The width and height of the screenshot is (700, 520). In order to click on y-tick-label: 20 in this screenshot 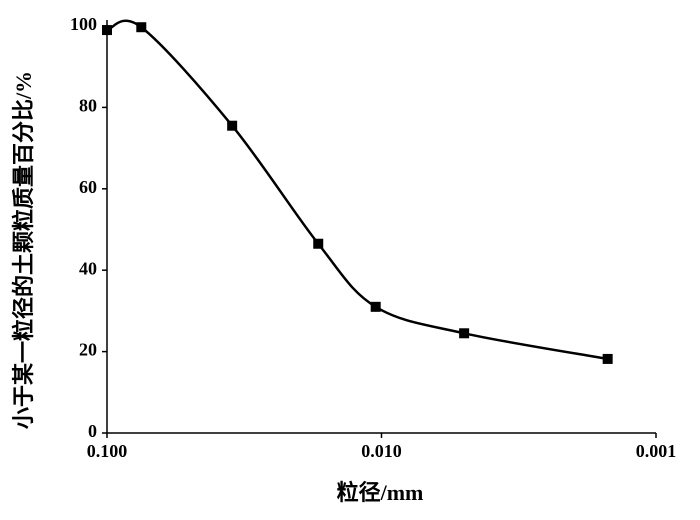, I will do `click(88, 350)`.